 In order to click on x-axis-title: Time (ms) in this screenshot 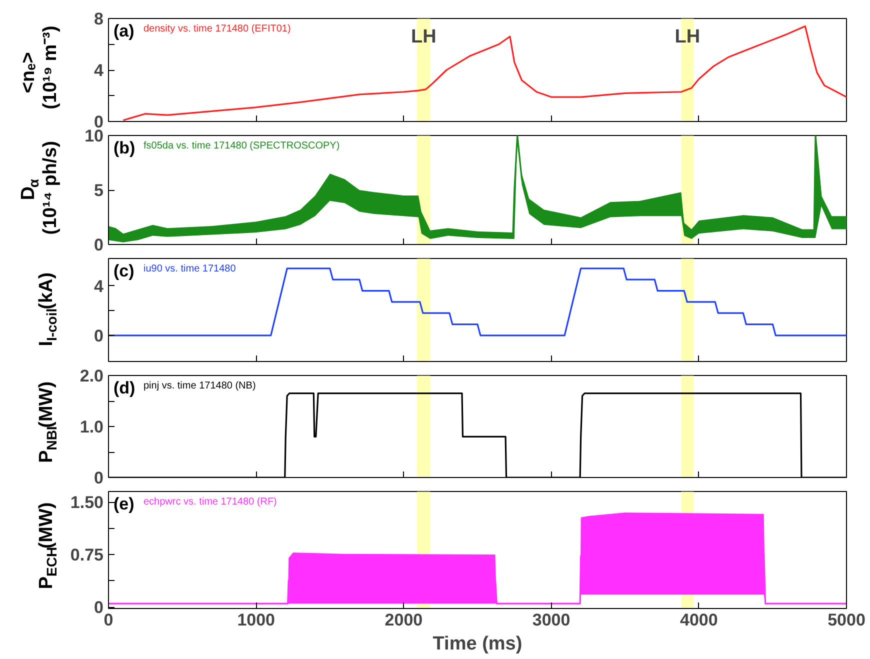, I will do `click(477, 644)`.